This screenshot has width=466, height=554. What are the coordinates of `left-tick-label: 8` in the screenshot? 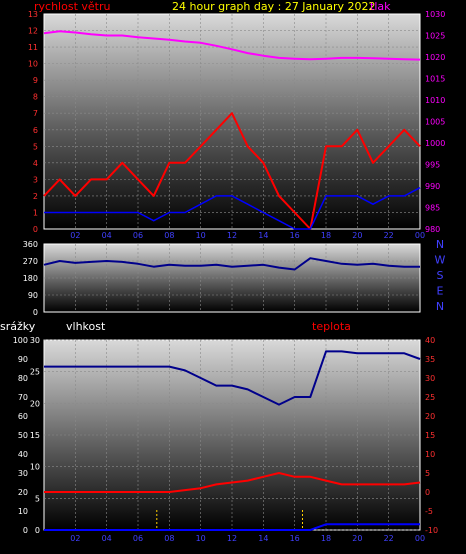 It's located at (35, 97).